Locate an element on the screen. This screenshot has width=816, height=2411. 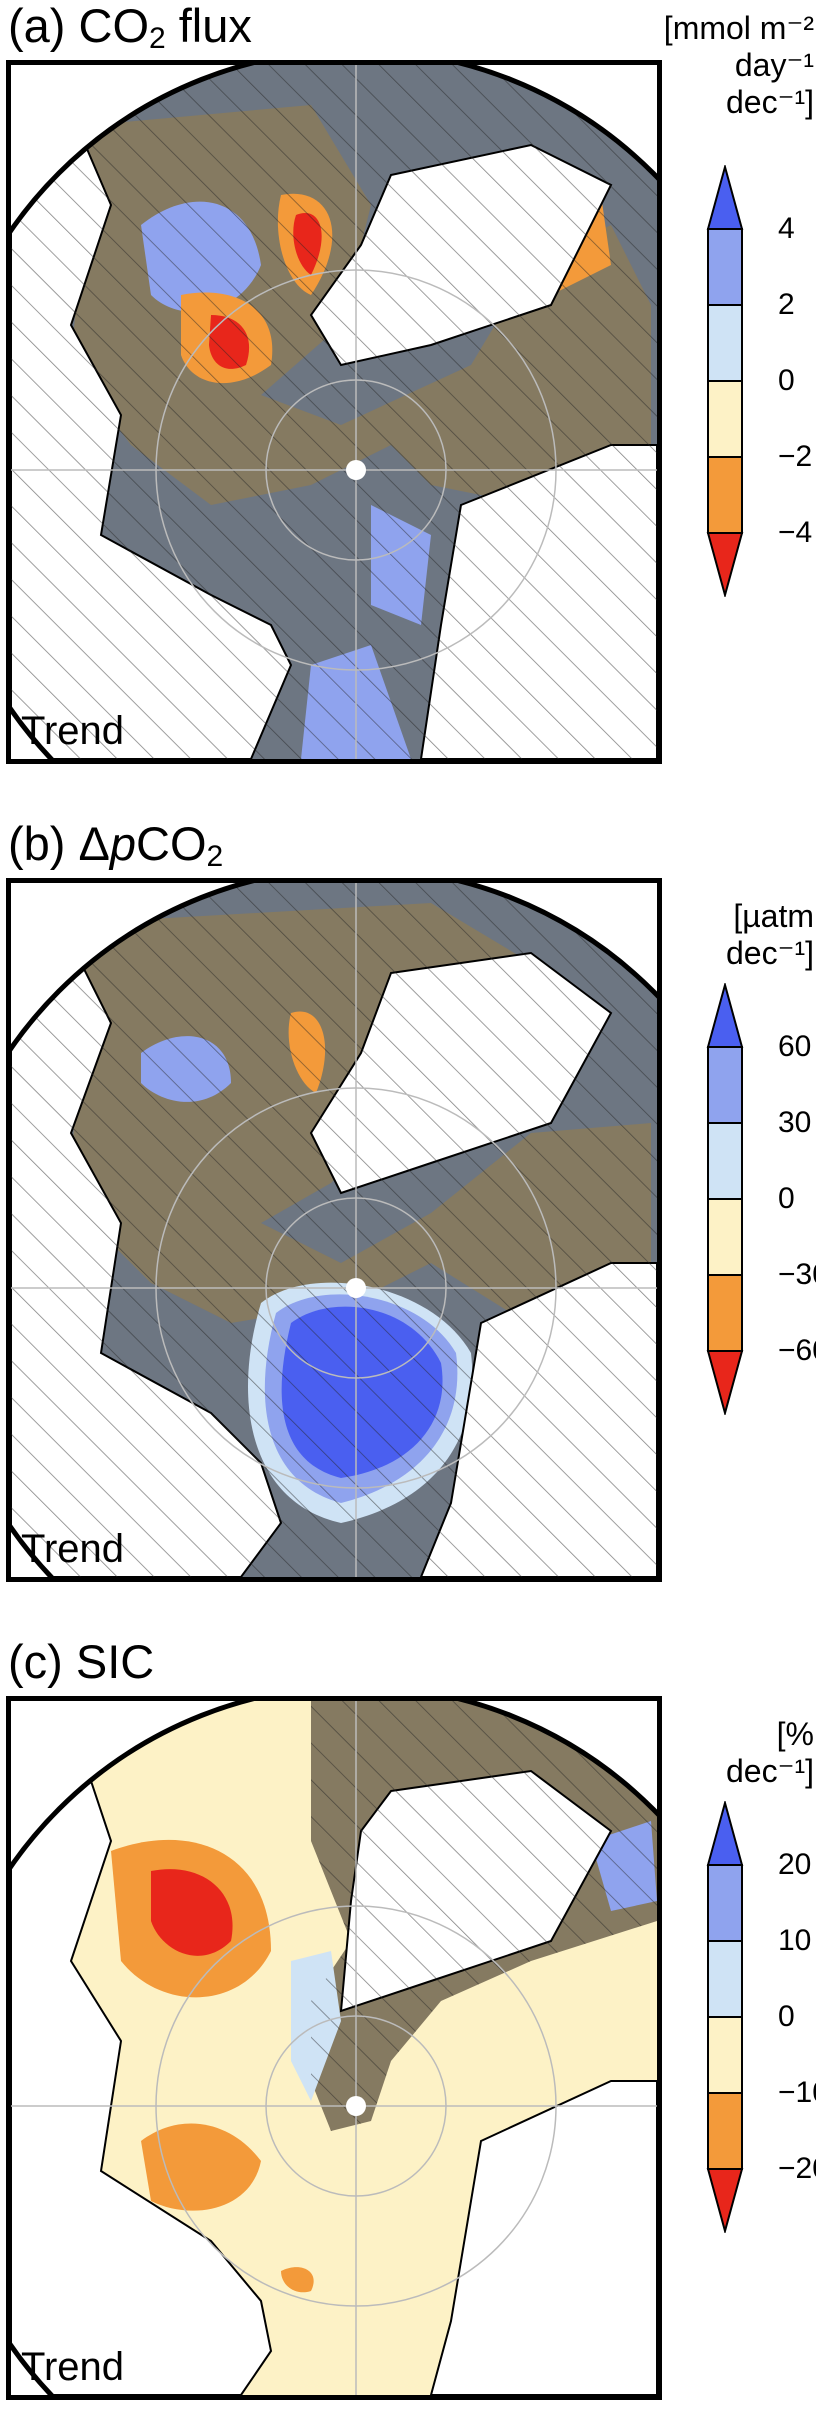
colorbar-tick-label: −20 is located at coordinates (797, 2168).